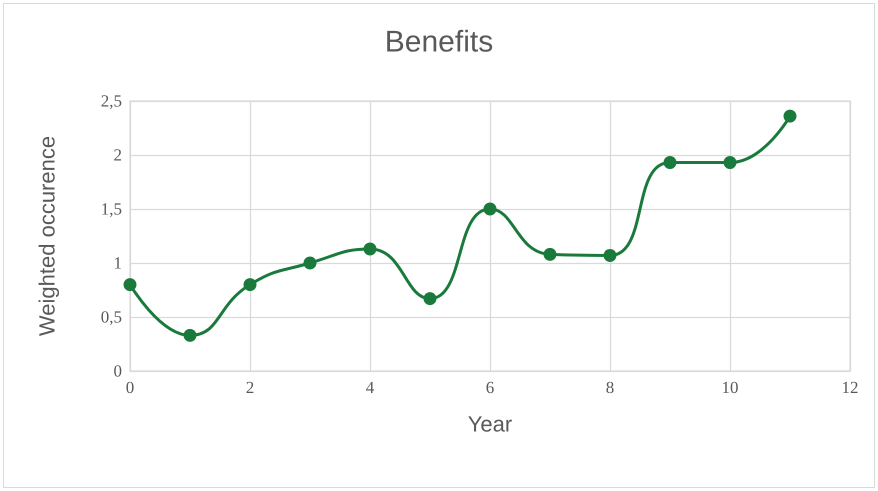 The image size is (878, 491). Describe the element at coordinates (118, 371) in the screenshot. I see `y-tick-label: 0` at that location.